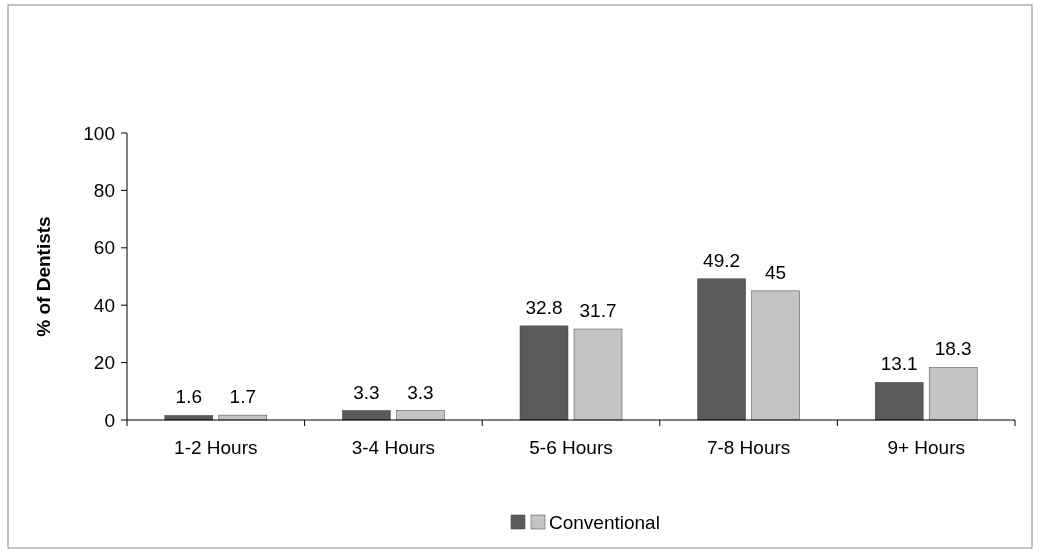  What do you see at coordinates (243, 397) in the screenshot?
I see `data-label: 1.7` at bounding box center [243, 397].